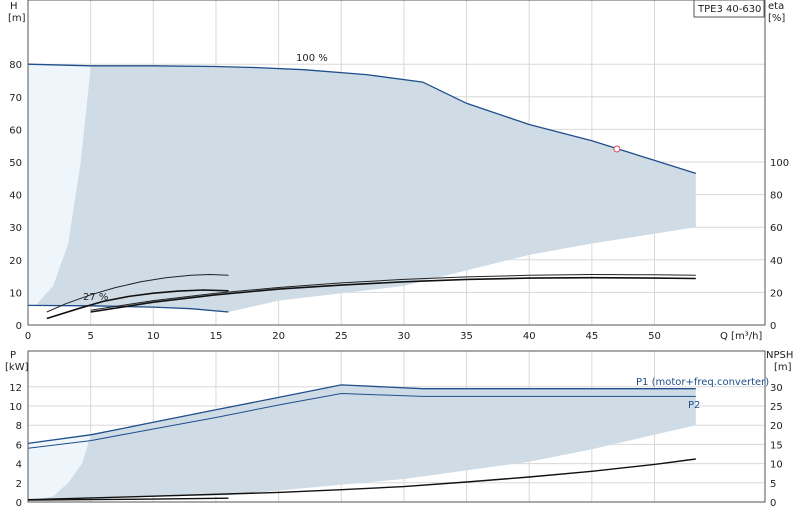  Describe the element at coordinates (312, 58) in the screenshot. I see `annotation-speed-100: 100 %` at that location.